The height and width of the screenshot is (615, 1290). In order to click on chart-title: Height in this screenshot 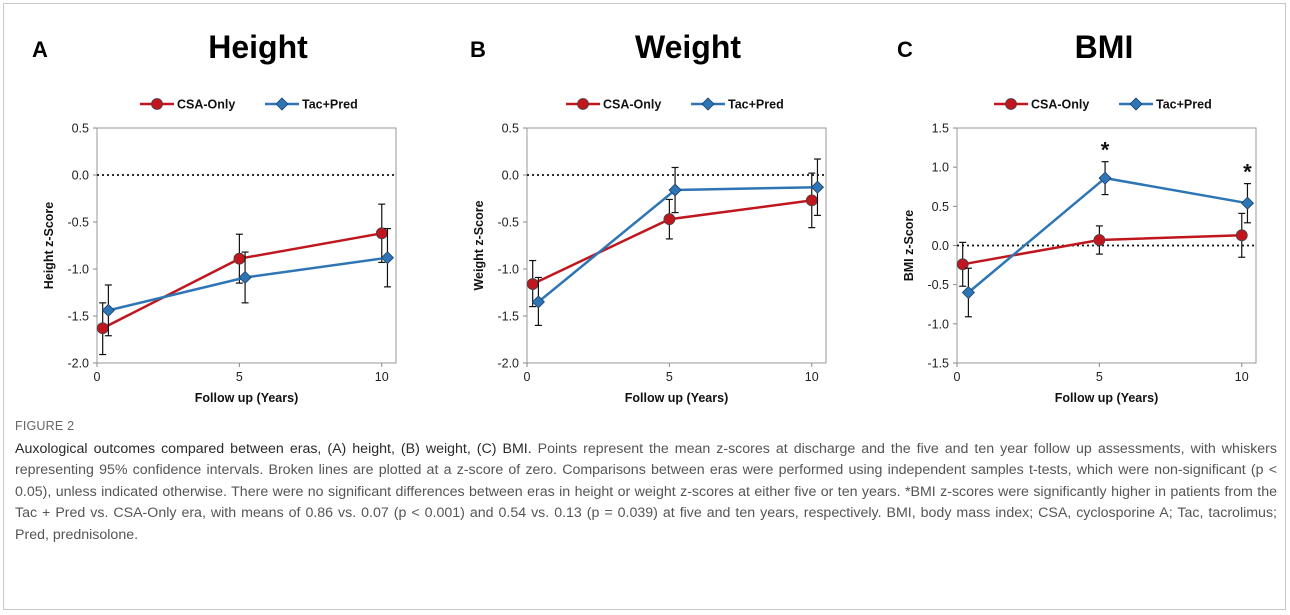, I will do `click(258, 47)`.